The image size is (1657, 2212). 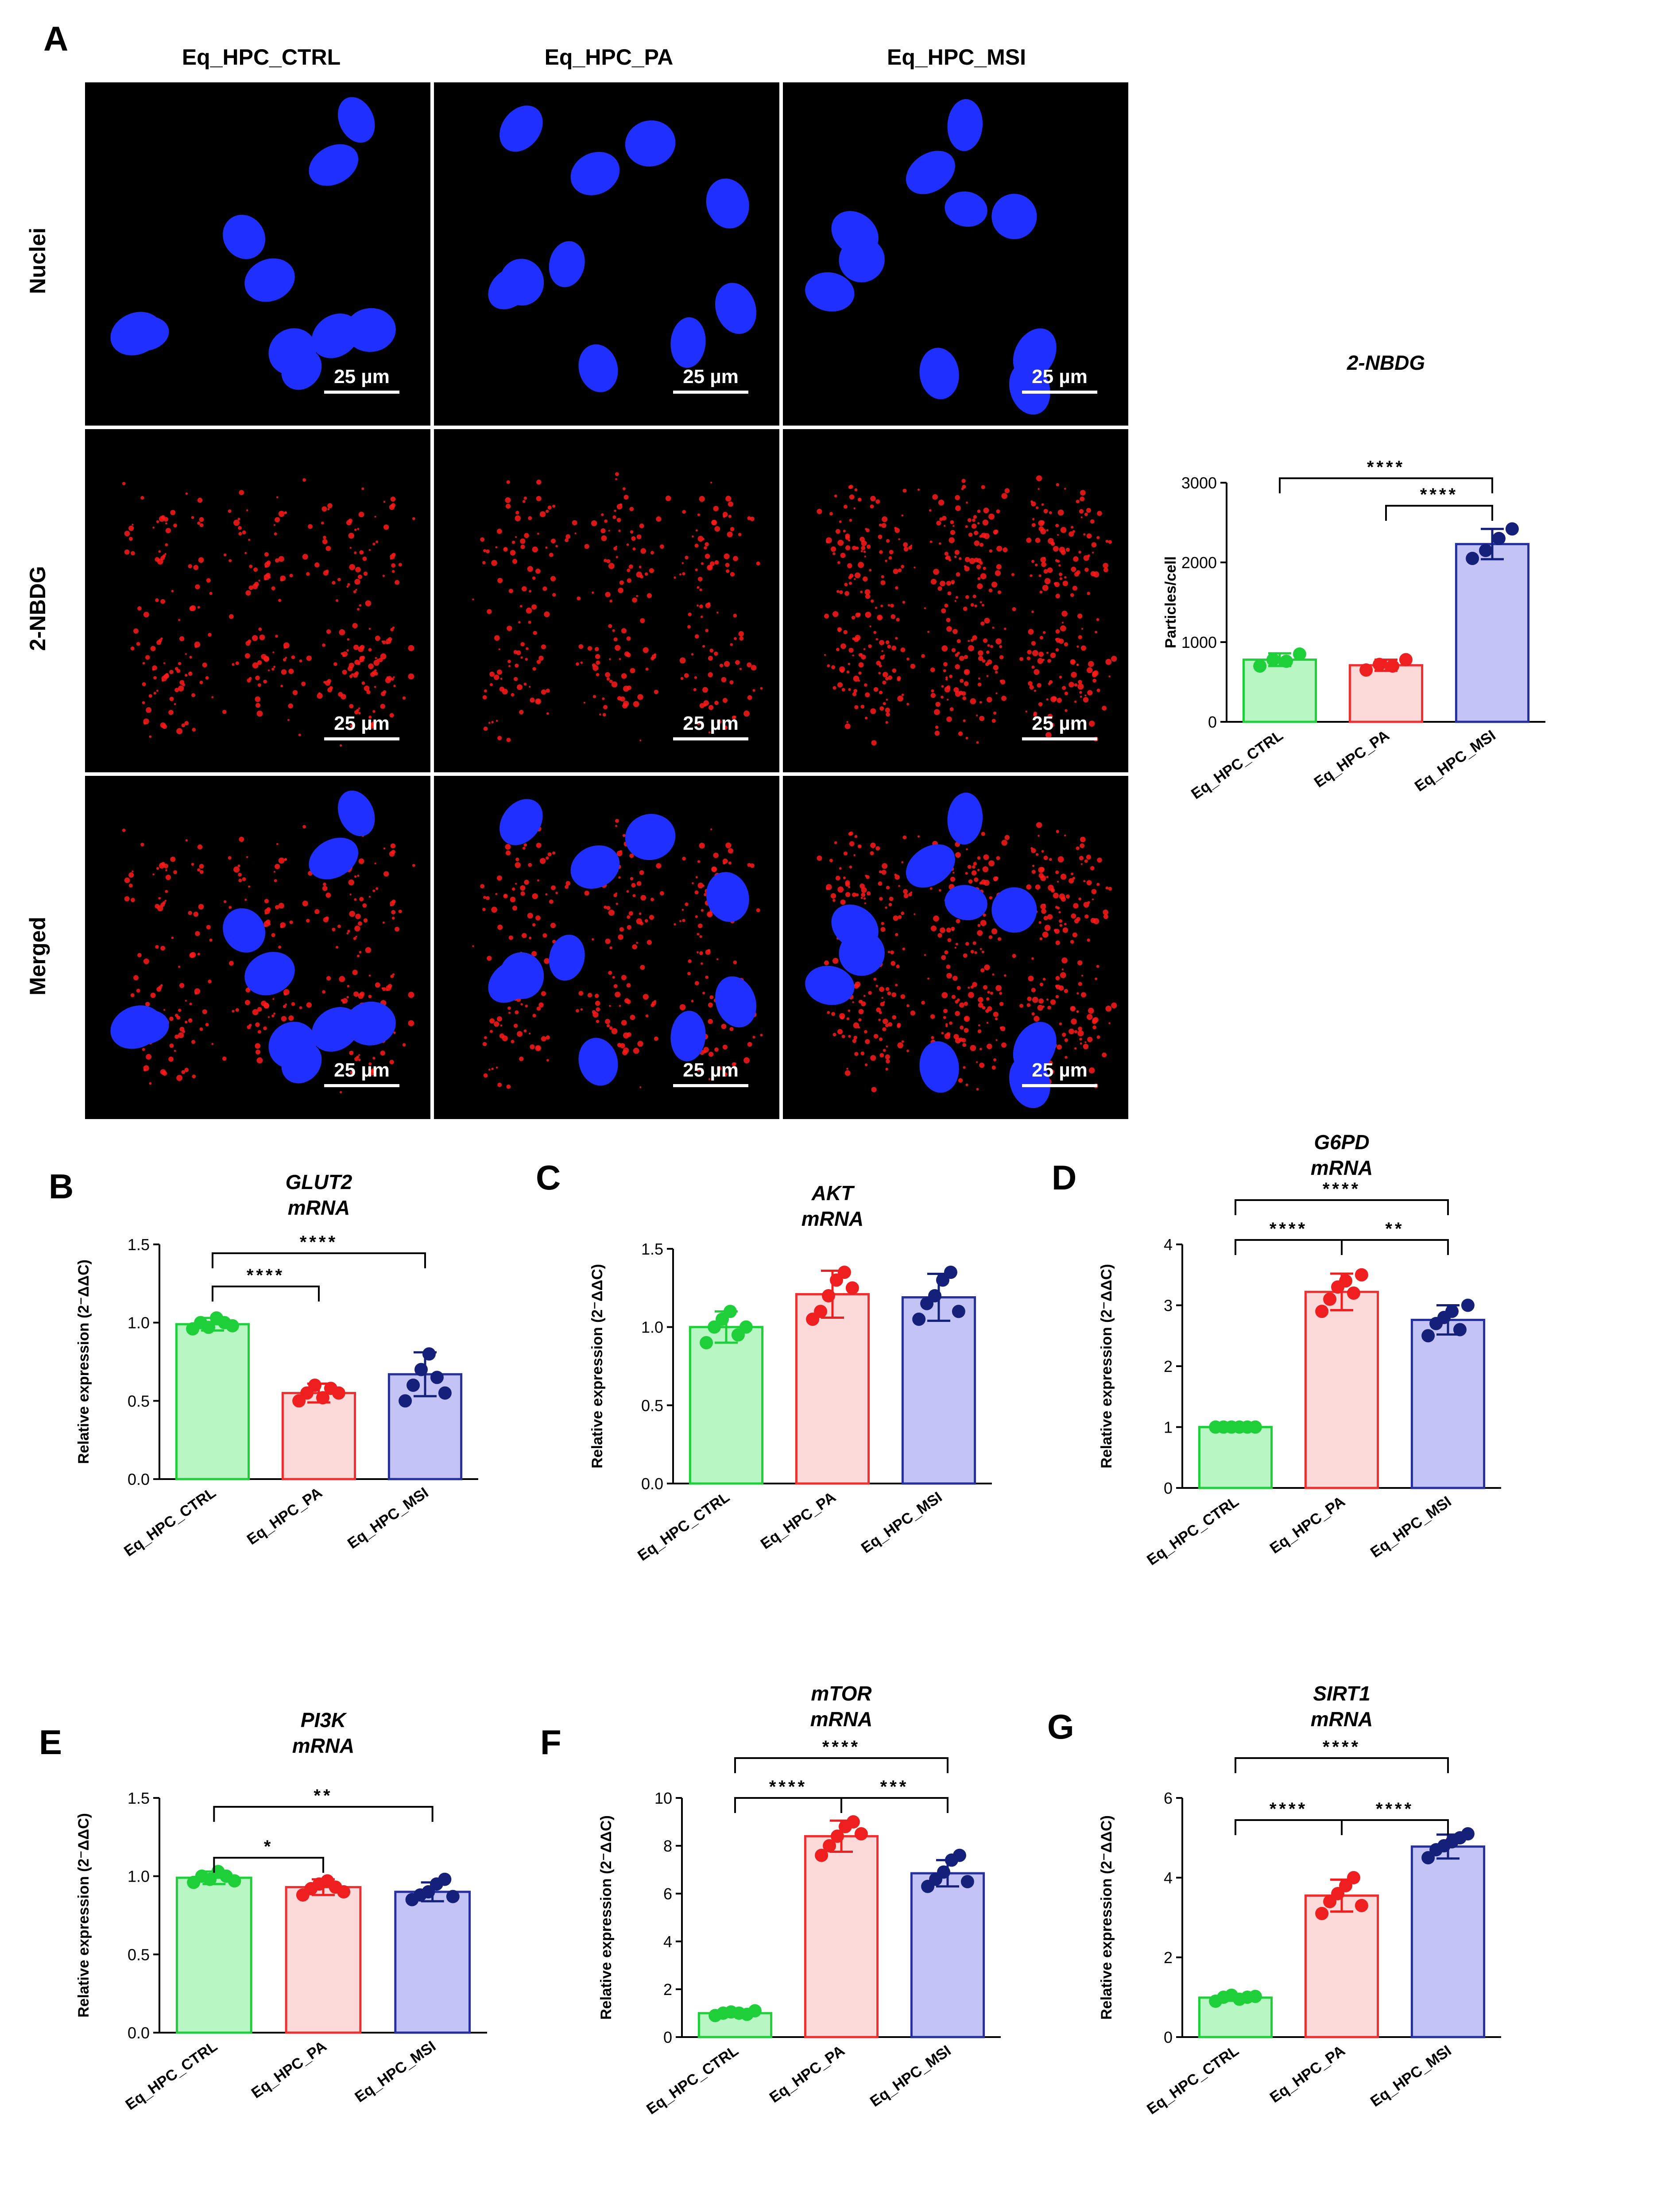 I want to click on column-header-pa: Eq_HPC_PA, so click(x=609, y=58).